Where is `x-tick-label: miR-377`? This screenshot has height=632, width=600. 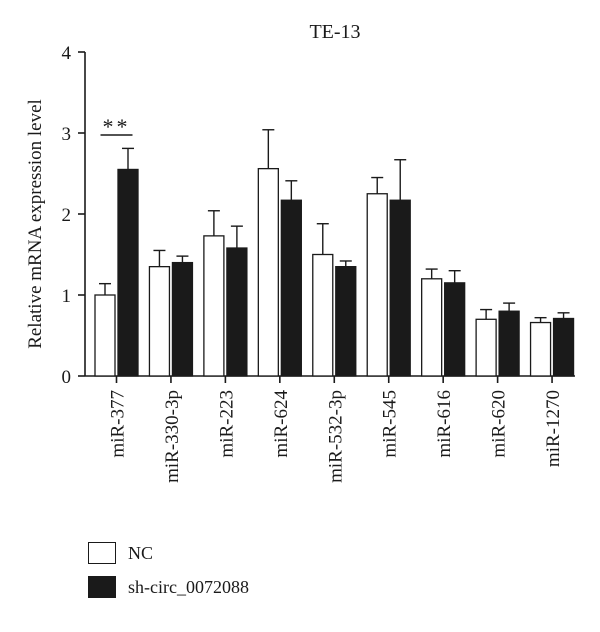
x-tick-label: miR-377 is located at coordinates (118, 424).